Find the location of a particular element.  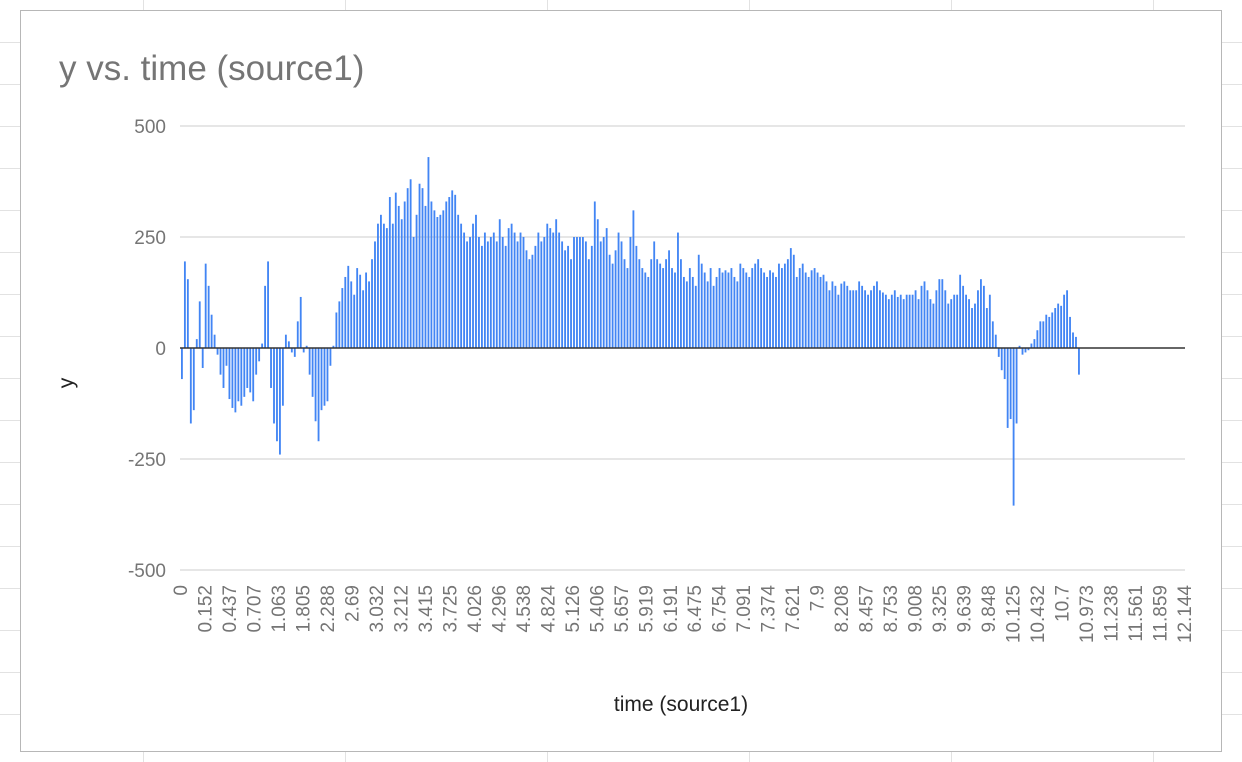

y-tick-label: 0 is located at coordinates (160, 349).